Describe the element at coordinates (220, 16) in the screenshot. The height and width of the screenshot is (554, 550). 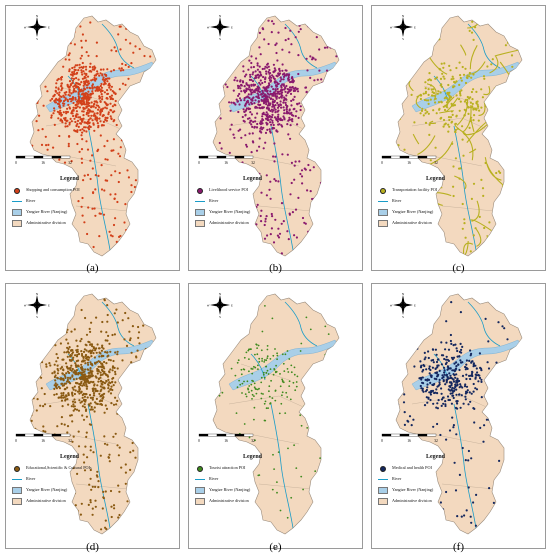
I see `compass-letter: N` at that location.